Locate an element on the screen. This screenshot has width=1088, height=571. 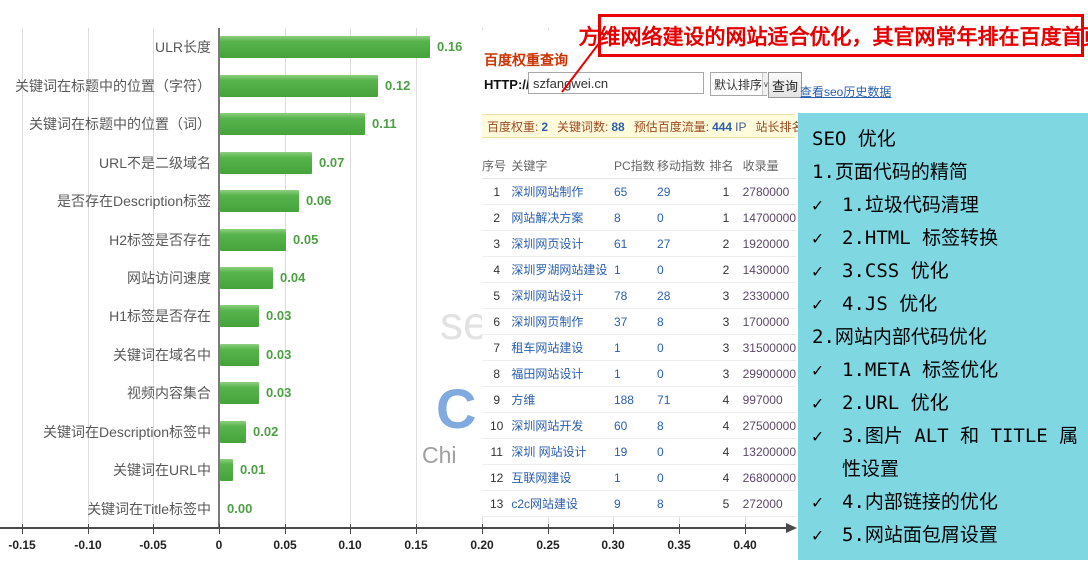
table-cell: 78 is located at coordinates (635, 295).